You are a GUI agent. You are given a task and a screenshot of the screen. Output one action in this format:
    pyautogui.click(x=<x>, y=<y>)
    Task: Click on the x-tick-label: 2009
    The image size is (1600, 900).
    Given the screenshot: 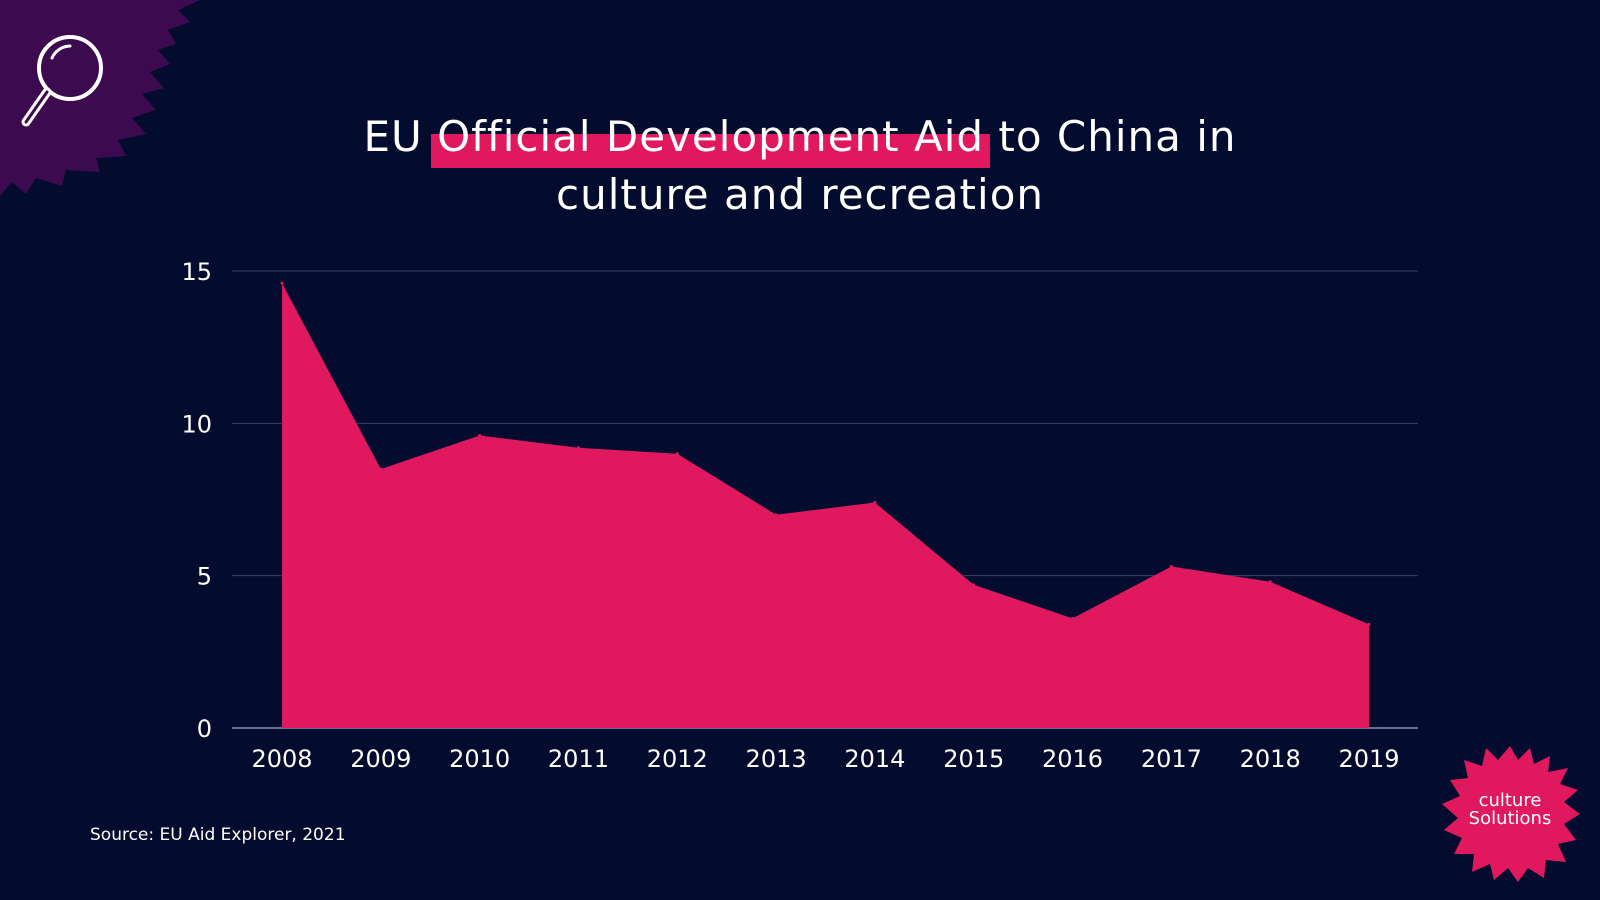 What is the action you would take?
    pyautogui.click(x=380, y=759)
    